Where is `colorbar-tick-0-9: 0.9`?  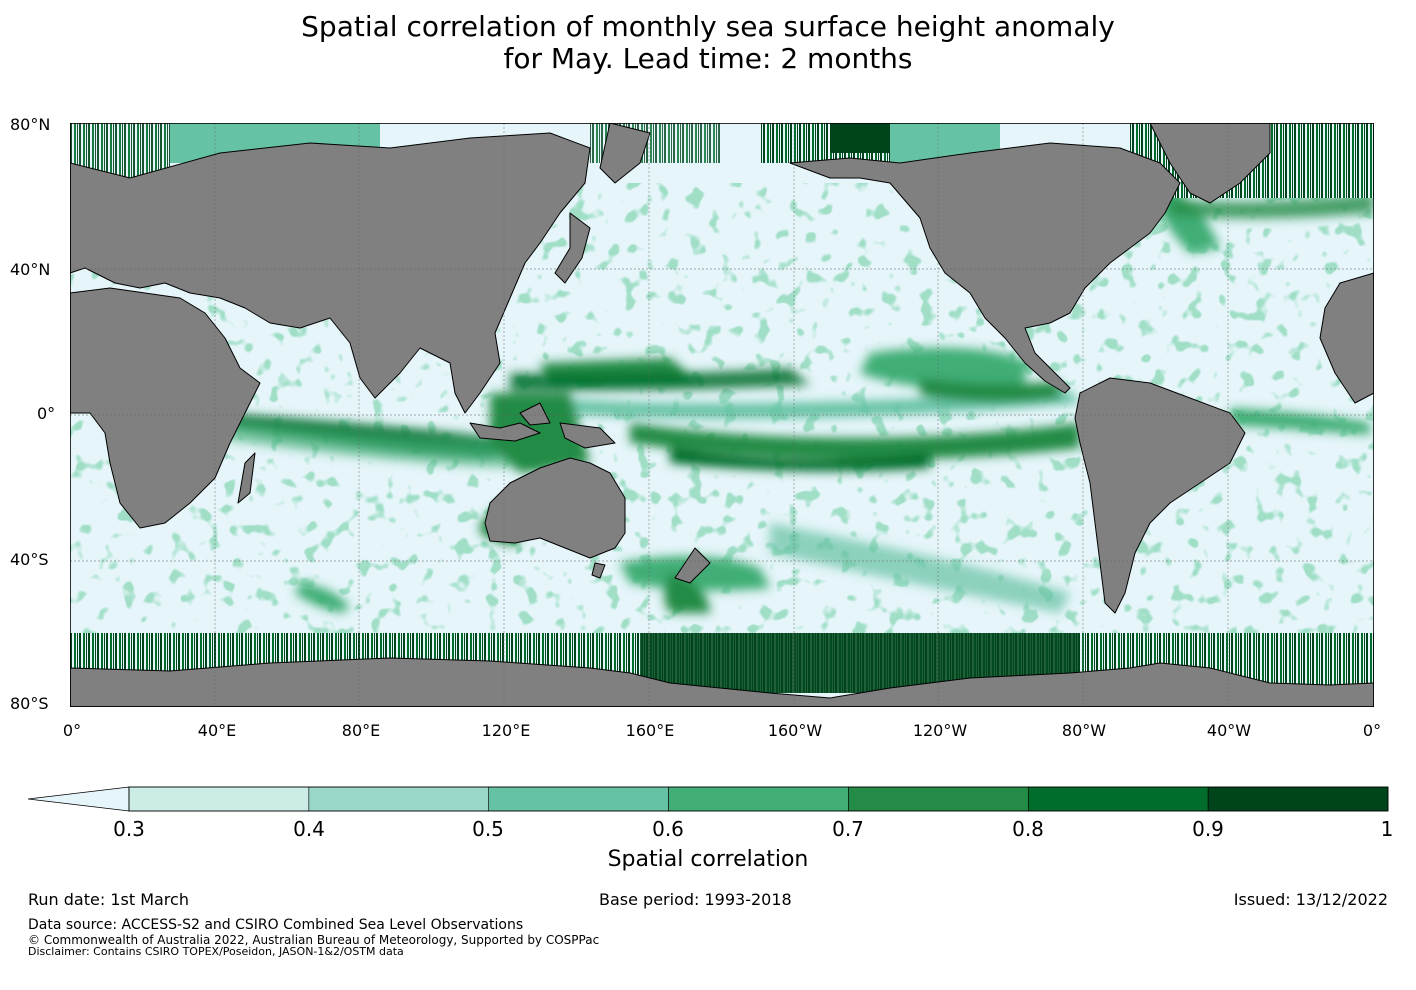 colorbar-tick-0-9: 0.9 is located at coordinates (1208, 829).